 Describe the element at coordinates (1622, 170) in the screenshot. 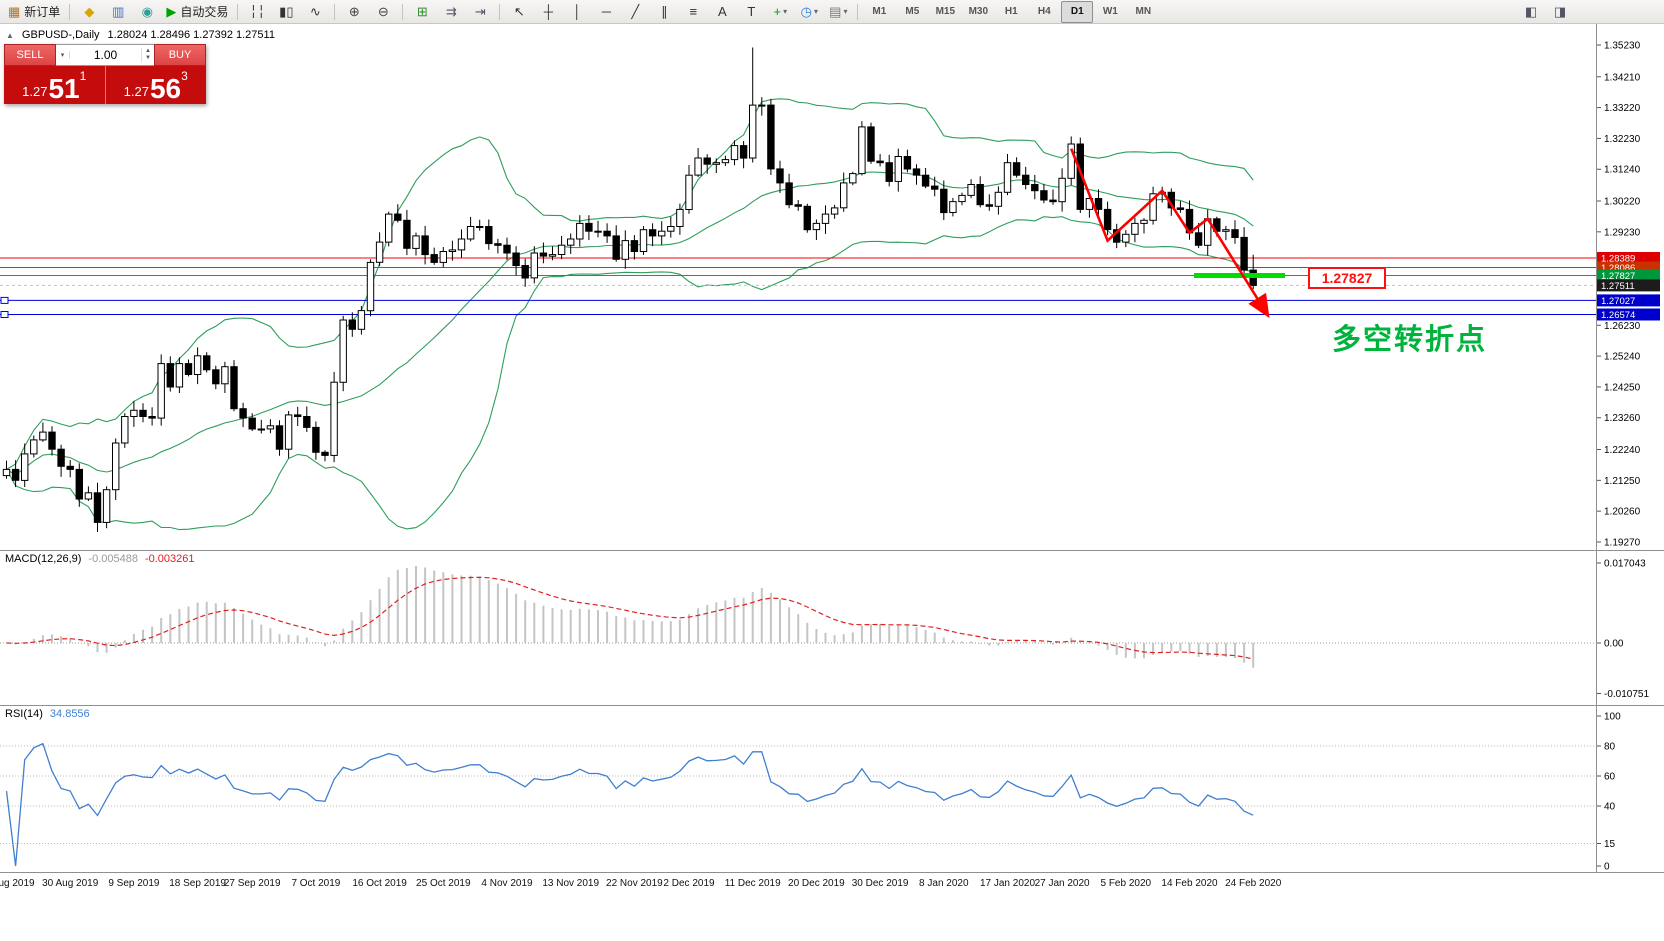

I see `svg-text: 1.31240` at that location.